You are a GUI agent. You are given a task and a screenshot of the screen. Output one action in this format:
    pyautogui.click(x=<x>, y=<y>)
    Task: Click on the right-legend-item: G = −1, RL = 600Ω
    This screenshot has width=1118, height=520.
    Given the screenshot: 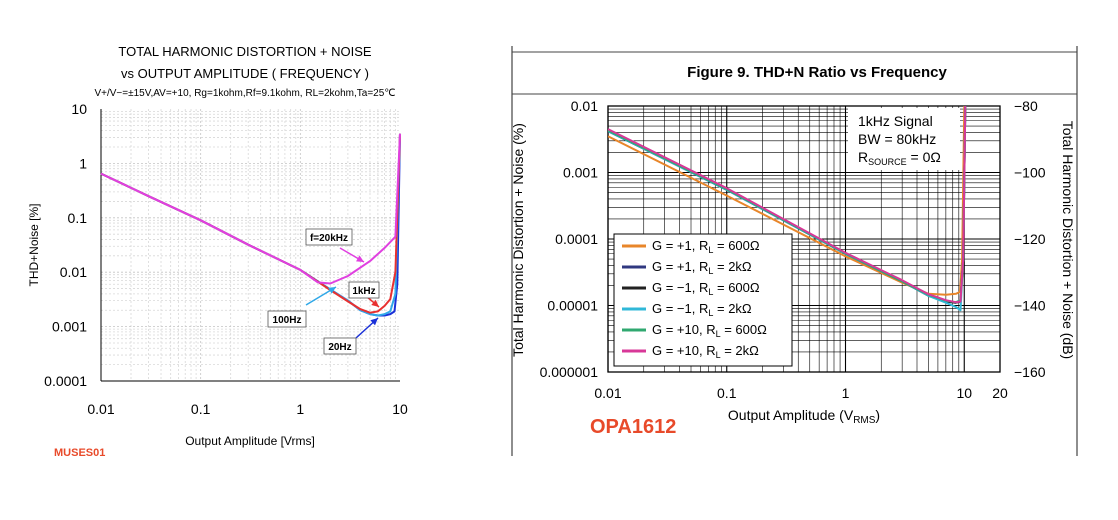 What is the action you would take?
    pyautogui.click(x=691, y=288)
    